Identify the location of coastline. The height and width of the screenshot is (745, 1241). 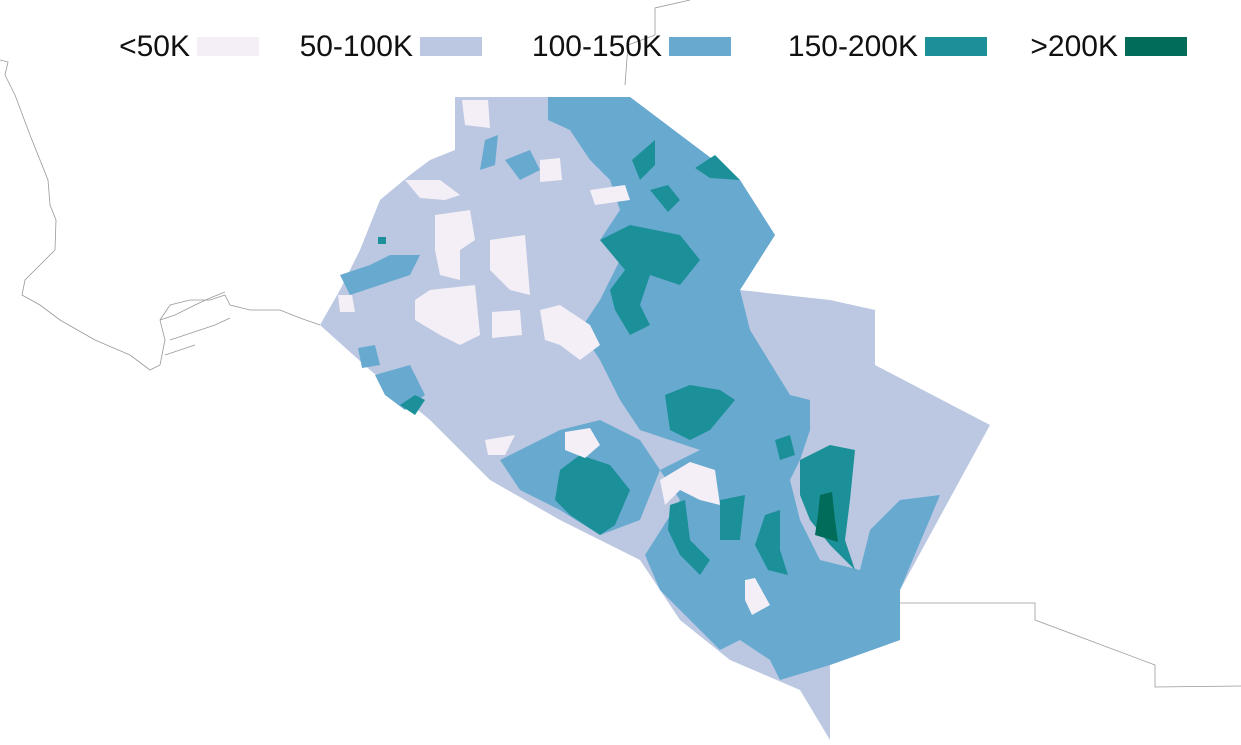
(160, 215).